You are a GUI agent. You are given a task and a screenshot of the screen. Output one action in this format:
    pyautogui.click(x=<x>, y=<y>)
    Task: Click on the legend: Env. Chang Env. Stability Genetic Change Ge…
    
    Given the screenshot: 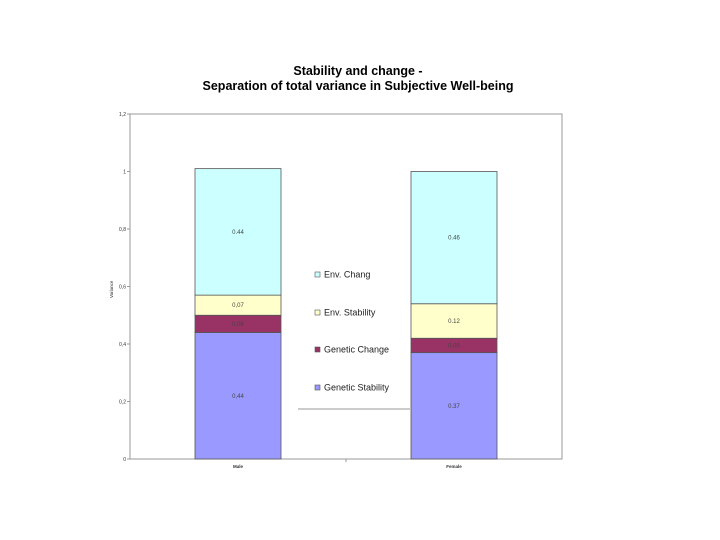 What is the action you would take?
    pyautogui.click(x=354, y=334)
    